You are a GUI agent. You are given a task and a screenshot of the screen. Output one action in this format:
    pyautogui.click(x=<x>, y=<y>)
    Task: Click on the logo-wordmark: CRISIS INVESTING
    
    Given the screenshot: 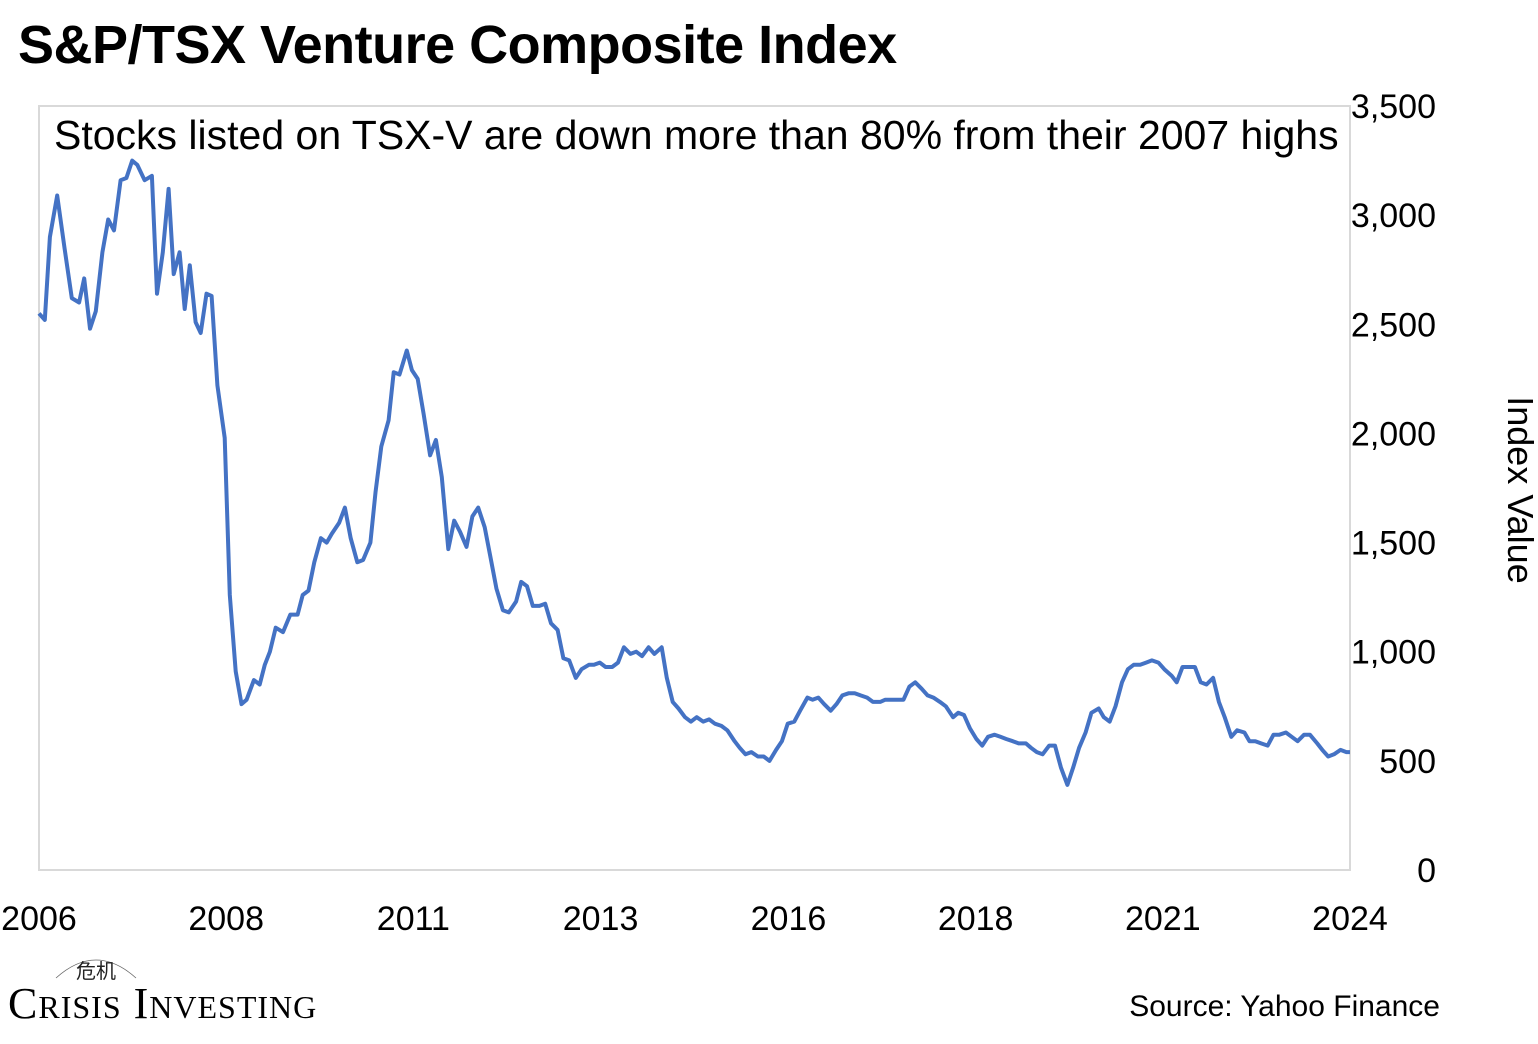 What is the action you would take?
    pyautogui.click(x=163, y=1003)
    